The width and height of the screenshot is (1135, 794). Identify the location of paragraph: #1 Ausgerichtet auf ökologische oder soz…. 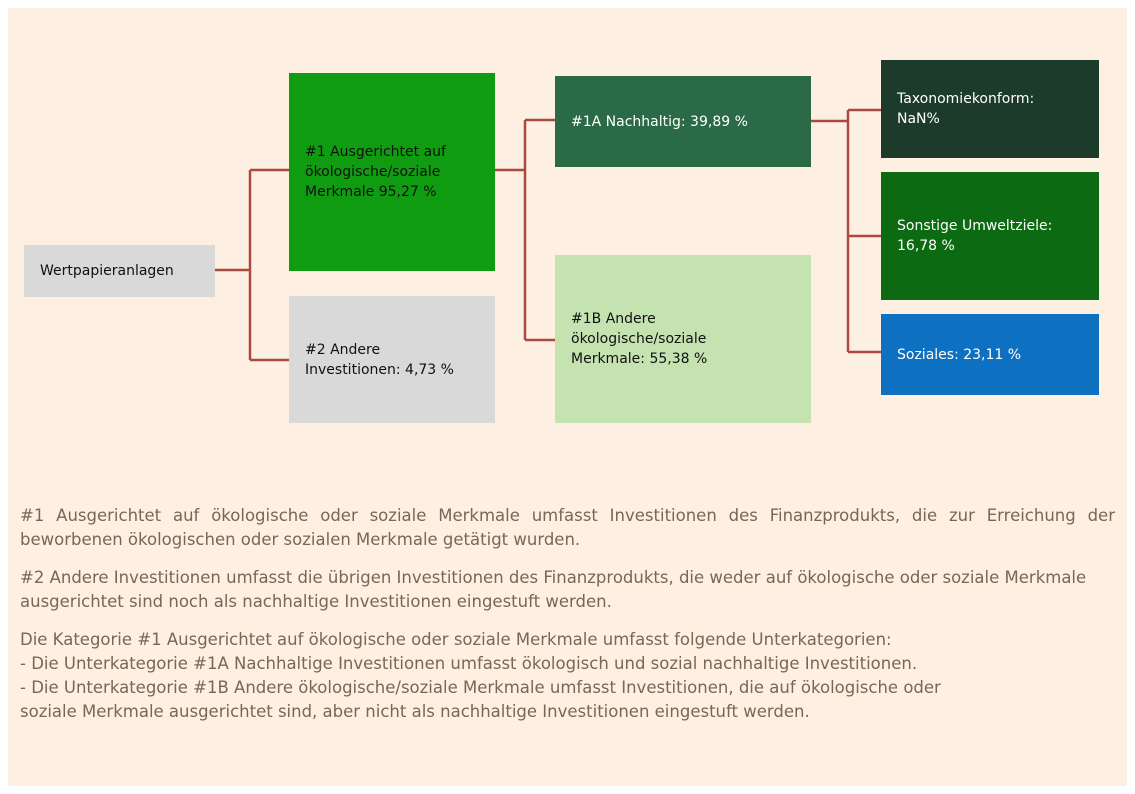
(567, 527).